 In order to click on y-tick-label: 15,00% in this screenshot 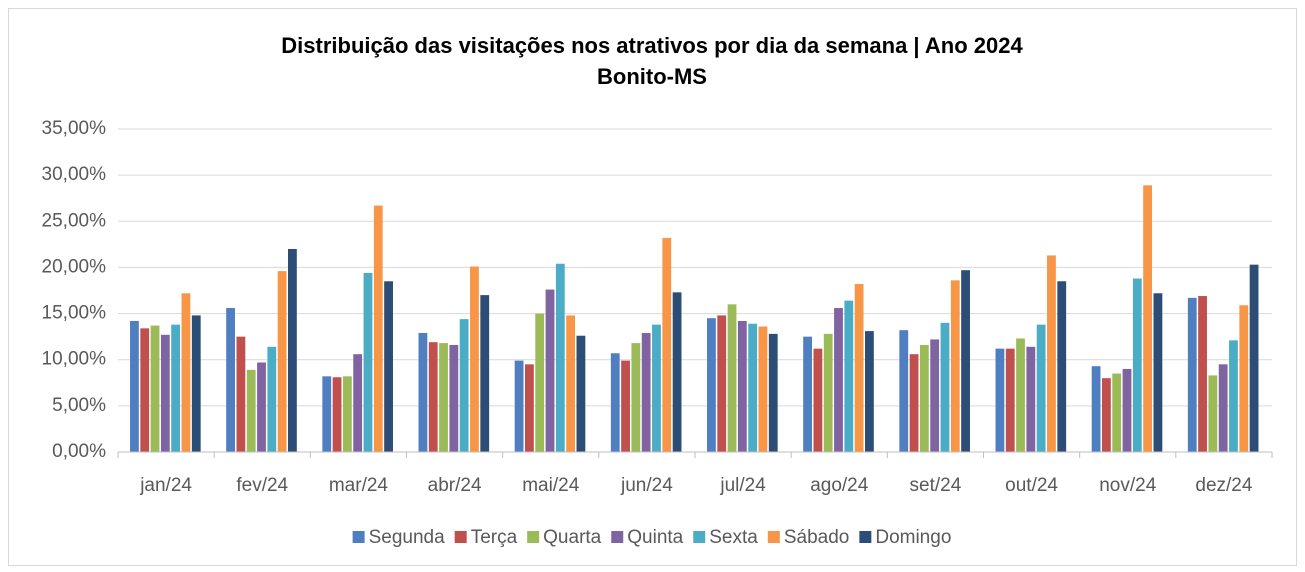, I will do `click(74, 313)`.